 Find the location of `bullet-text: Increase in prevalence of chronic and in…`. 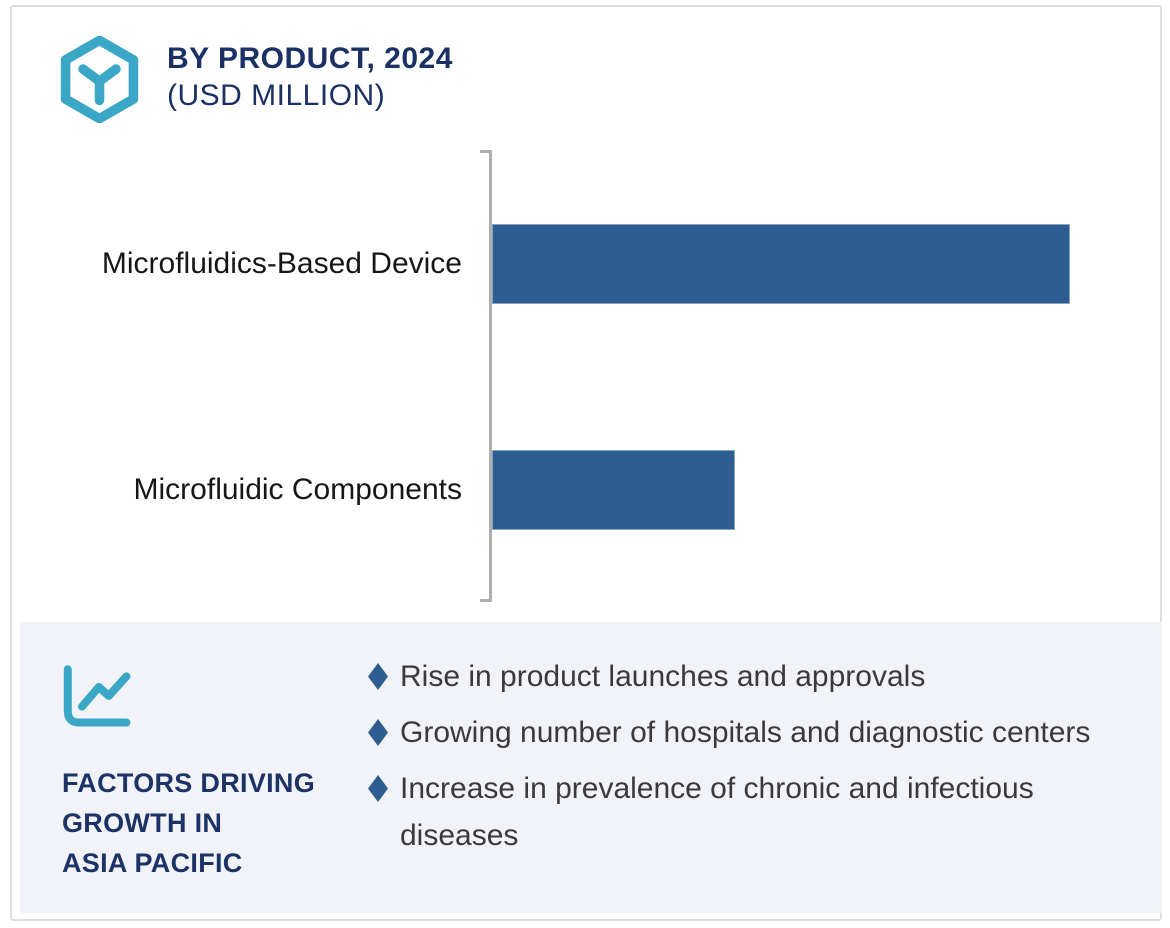

bullet-text: Increase in prevalence of chronic and in… is located at coordinates (717, 812).